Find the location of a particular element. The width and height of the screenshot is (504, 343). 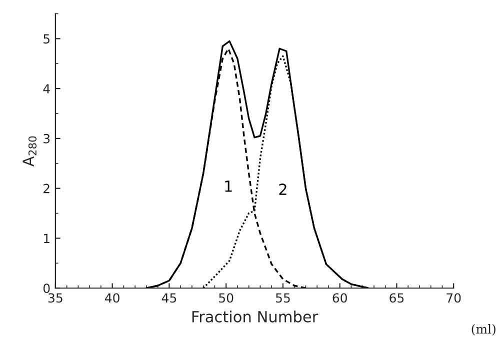

text: (ml) is located at coordinates (484, 330).